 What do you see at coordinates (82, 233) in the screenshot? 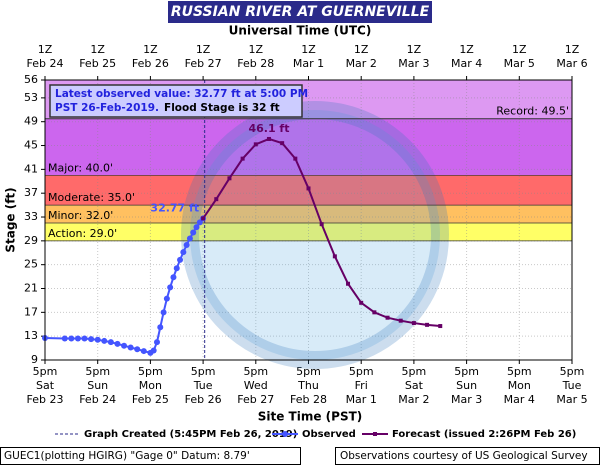
I see `threshold-label: Action: 29.0'` at bounding box center [82, 233].